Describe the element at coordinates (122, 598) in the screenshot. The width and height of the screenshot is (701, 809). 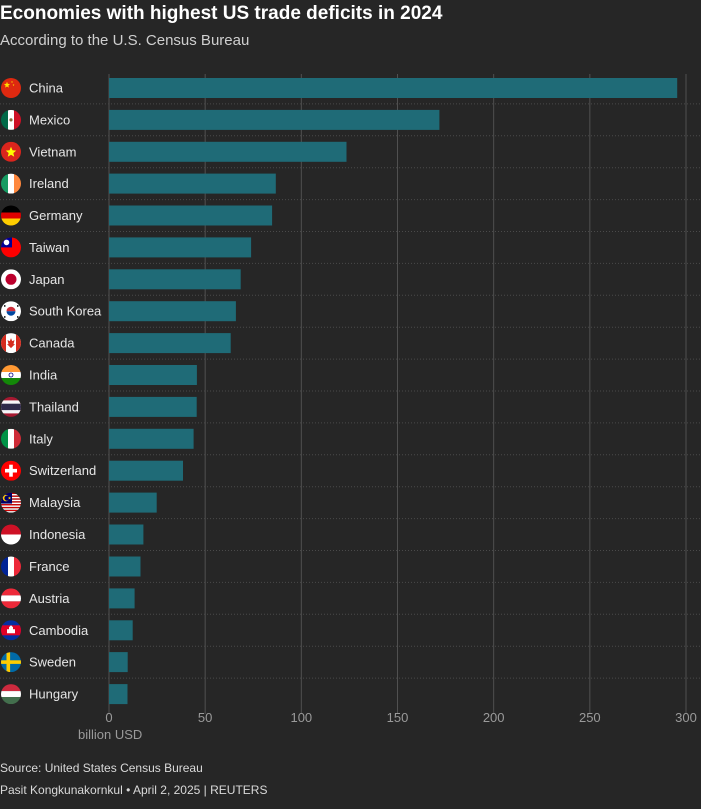
I see `bar-austria` at that location.